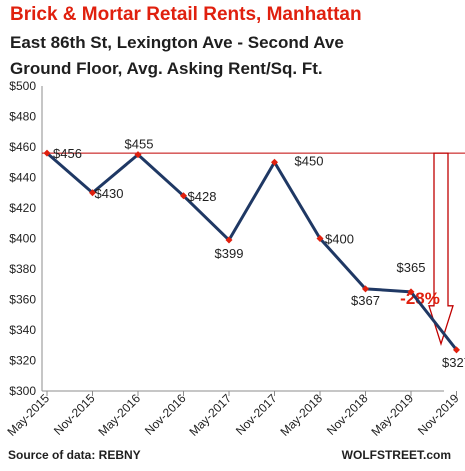 The width and height of the screenshot is (465, 471). I want to click on y-tick-label: $320, so click(22, 361).